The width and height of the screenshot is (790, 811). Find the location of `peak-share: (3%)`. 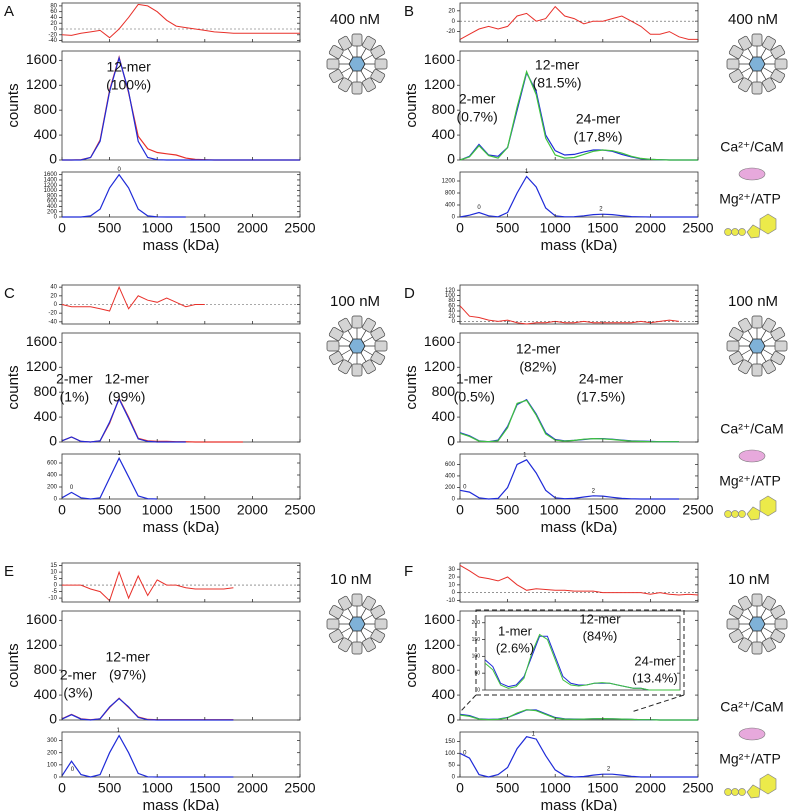

peak-share: (3%) is located at coordinates (78, 693).